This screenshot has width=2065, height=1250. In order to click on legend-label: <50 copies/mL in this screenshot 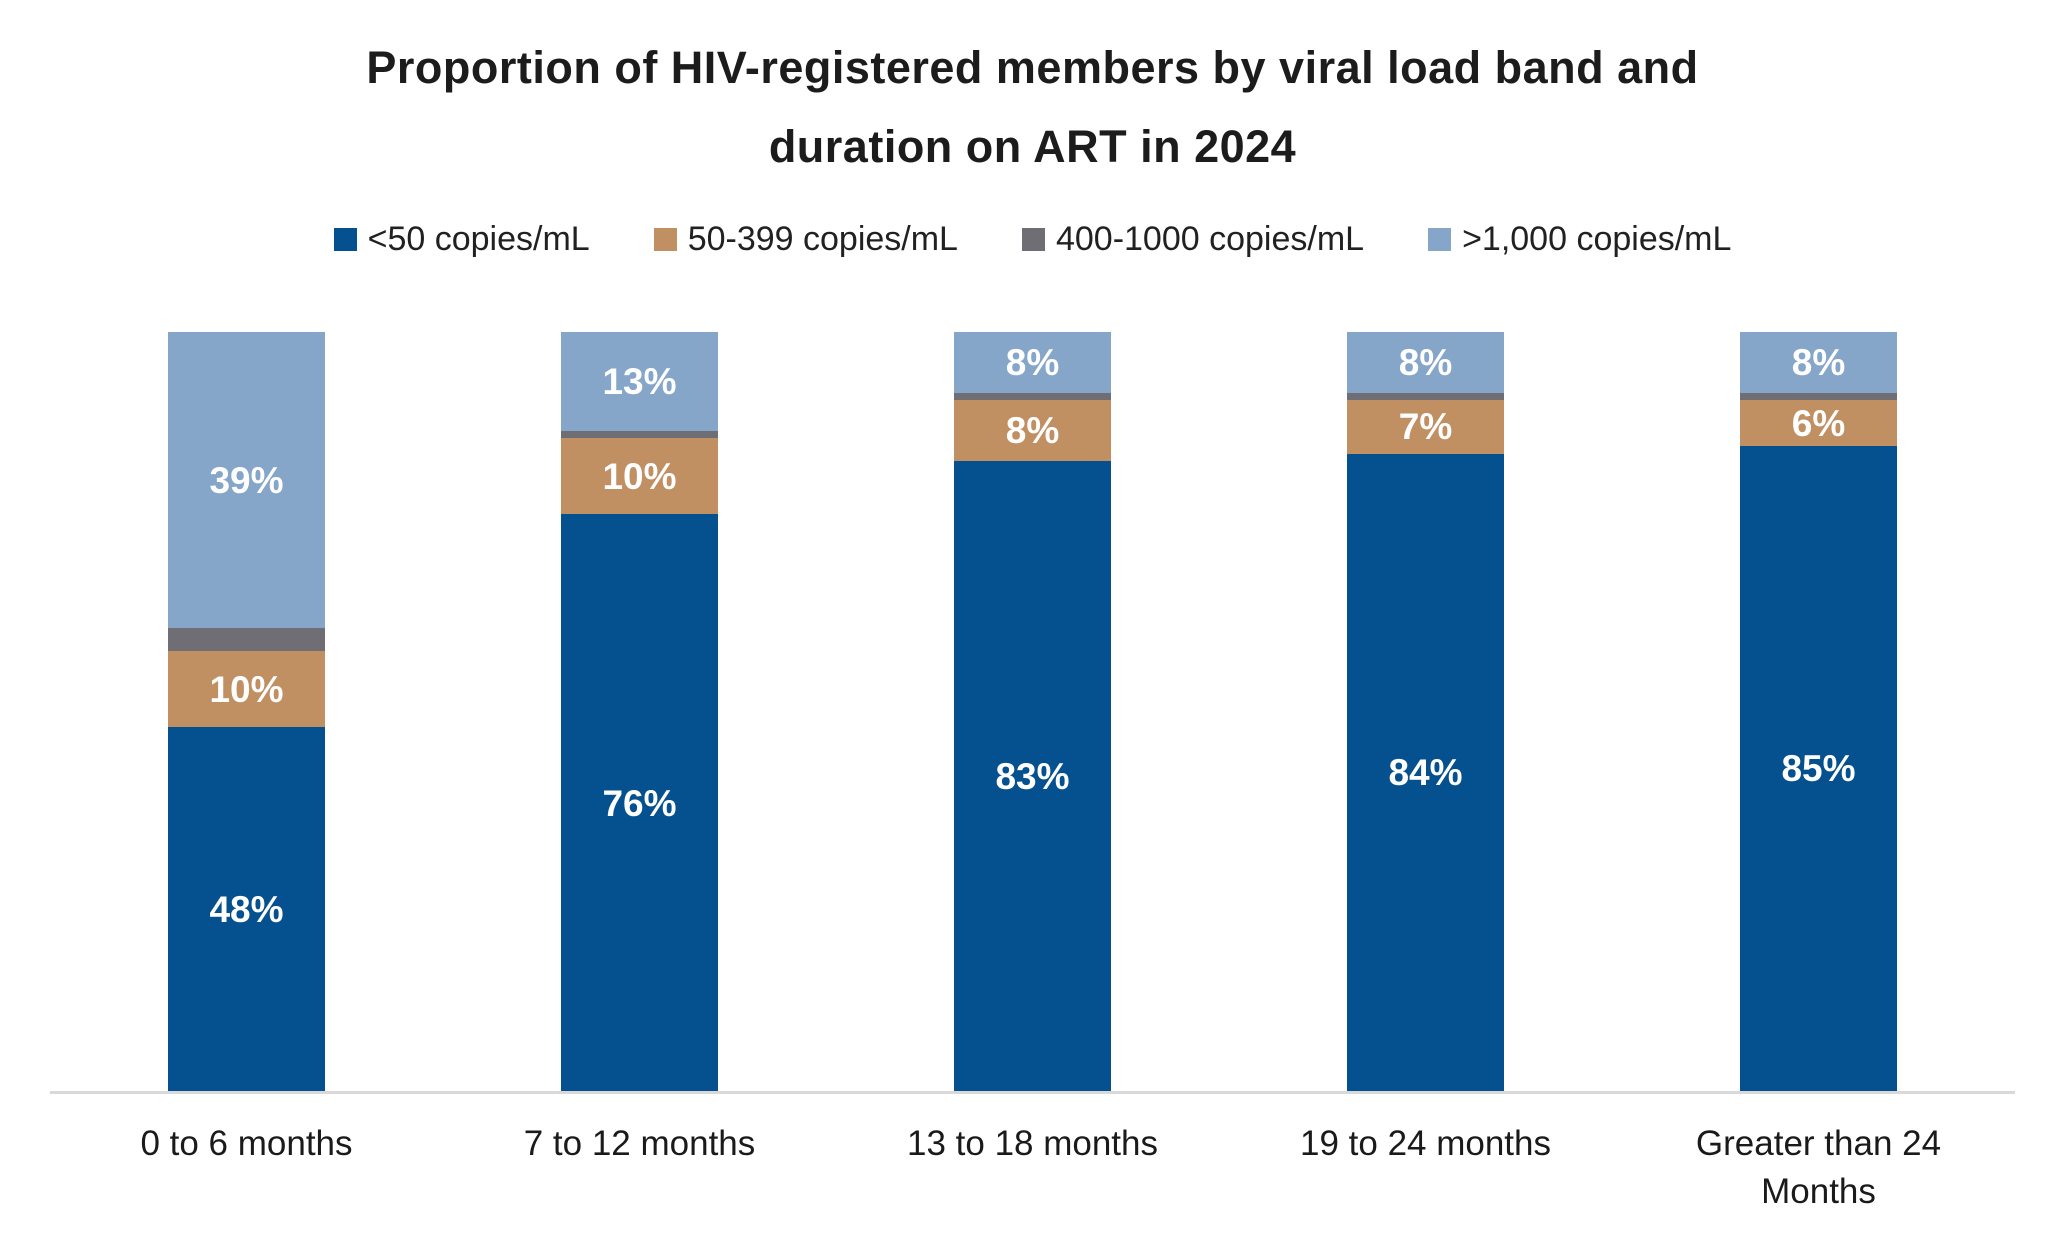, I will do `click(478, 239)`.